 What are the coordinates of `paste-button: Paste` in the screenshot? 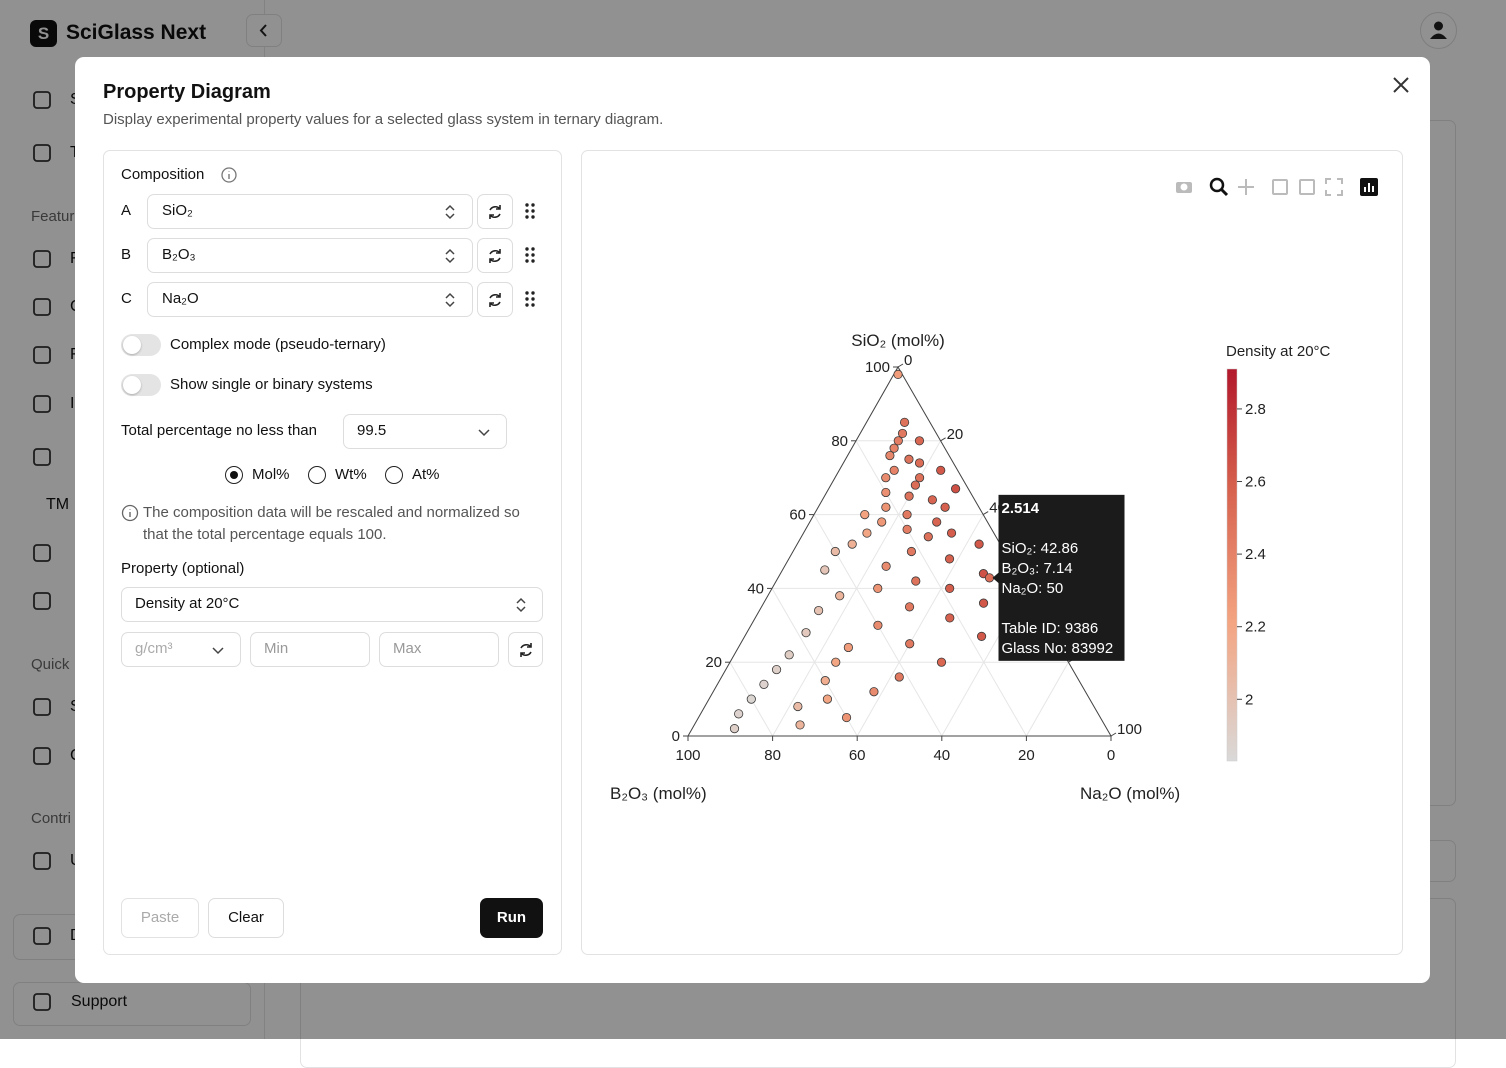 It's located at (160, 918).